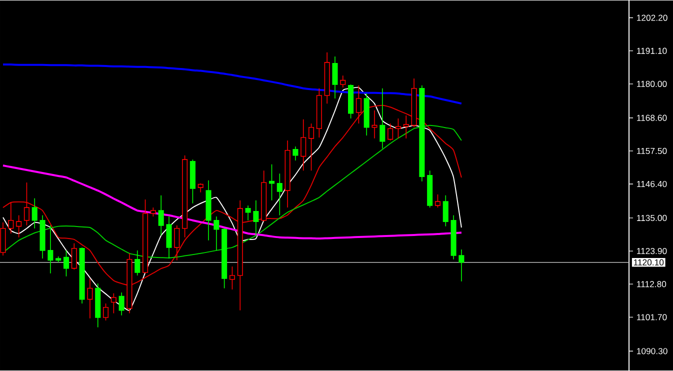  I want to click on y-tick-label: 1135.00, so click(652, 218).